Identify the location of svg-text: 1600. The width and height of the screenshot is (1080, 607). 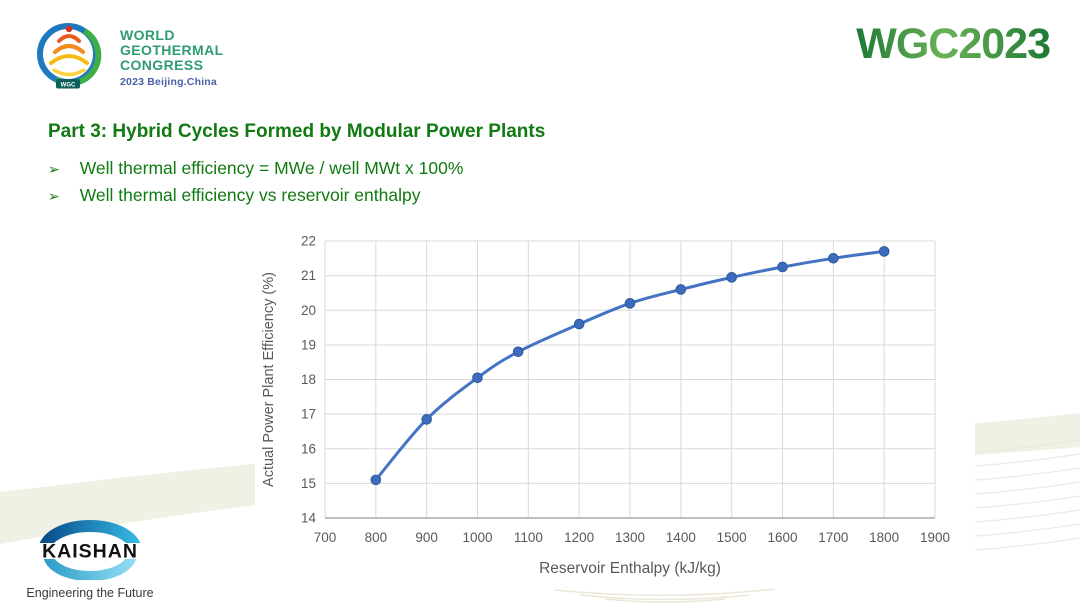
(782, 537).